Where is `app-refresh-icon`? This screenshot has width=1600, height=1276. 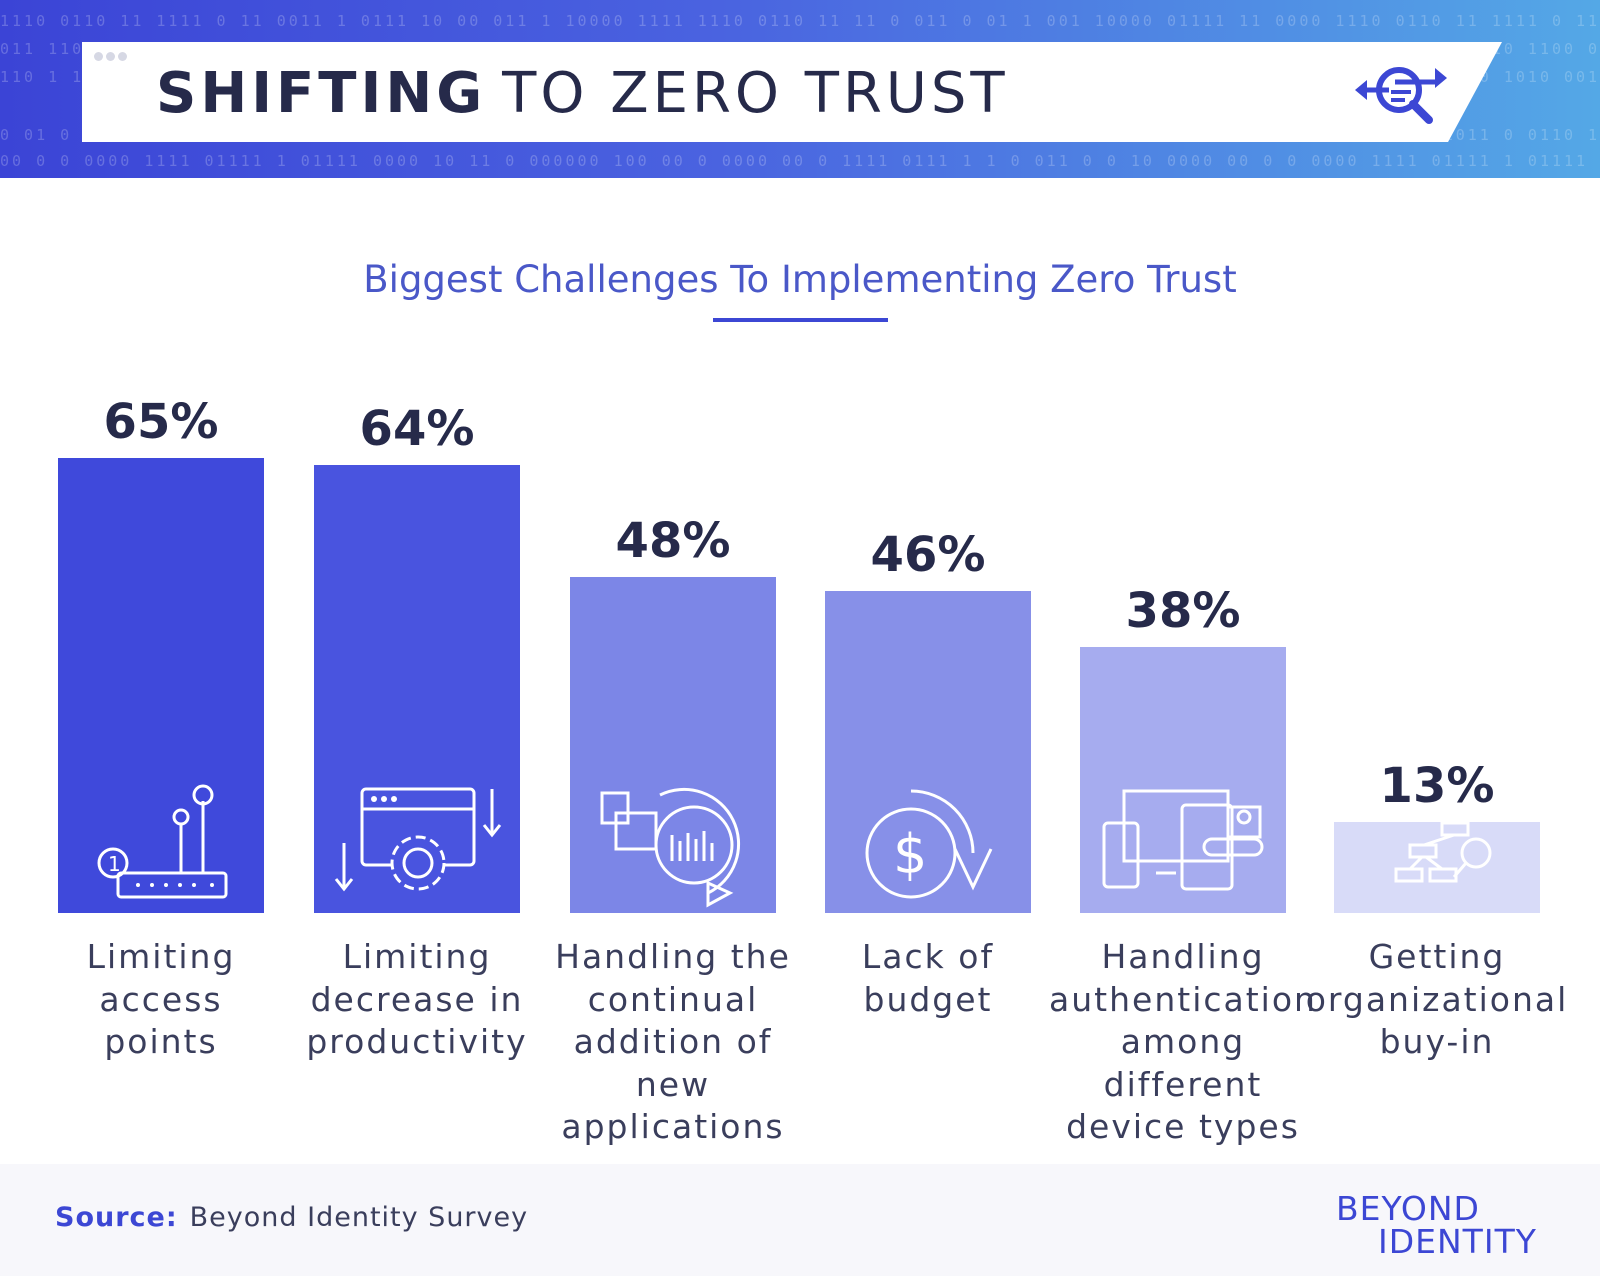 app-refresh-icon is located at coordinates (670, 847).